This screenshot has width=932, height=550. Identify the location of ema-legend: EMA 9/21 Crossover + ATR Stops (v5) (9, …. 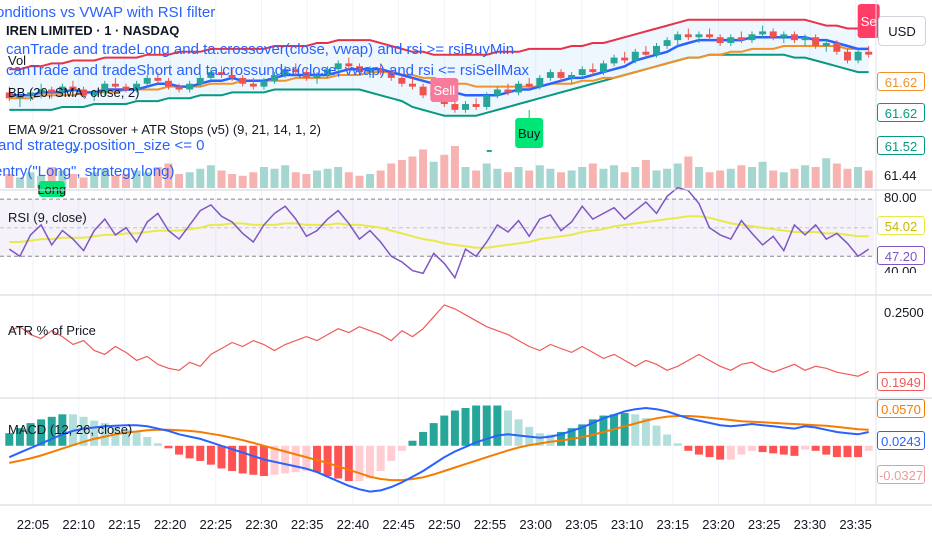
(164, 129).